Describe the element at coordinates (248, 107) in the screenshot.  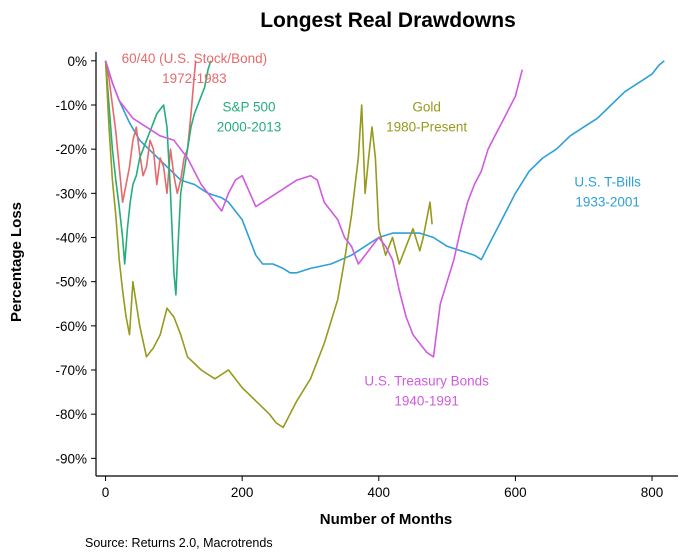
I see `series-label-name: S&P 500` at that location.